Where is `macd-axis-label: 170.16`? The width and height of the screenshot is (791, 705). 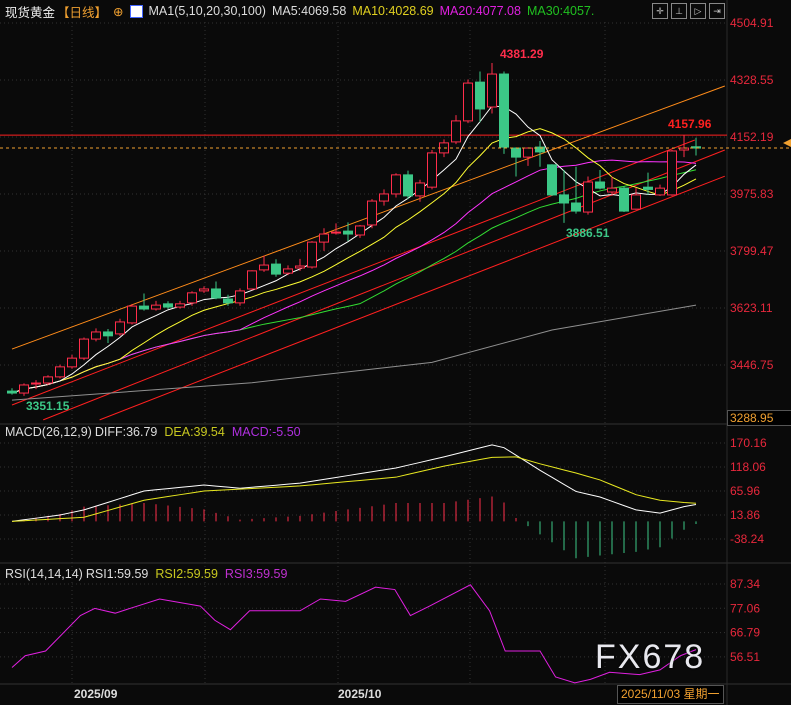 macd-axis-label: 170.16 is located at coordinates (748, 443).